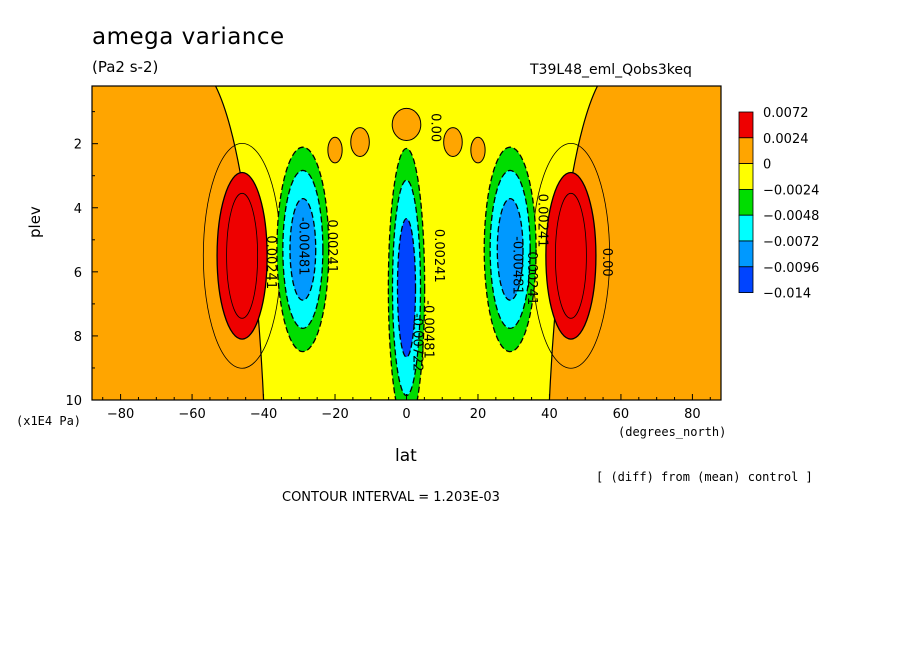  Describe the element at coordinates (611, 70) in the screenshot. I see `run-label: T39L48_eml_Qobs3keq` at that location.